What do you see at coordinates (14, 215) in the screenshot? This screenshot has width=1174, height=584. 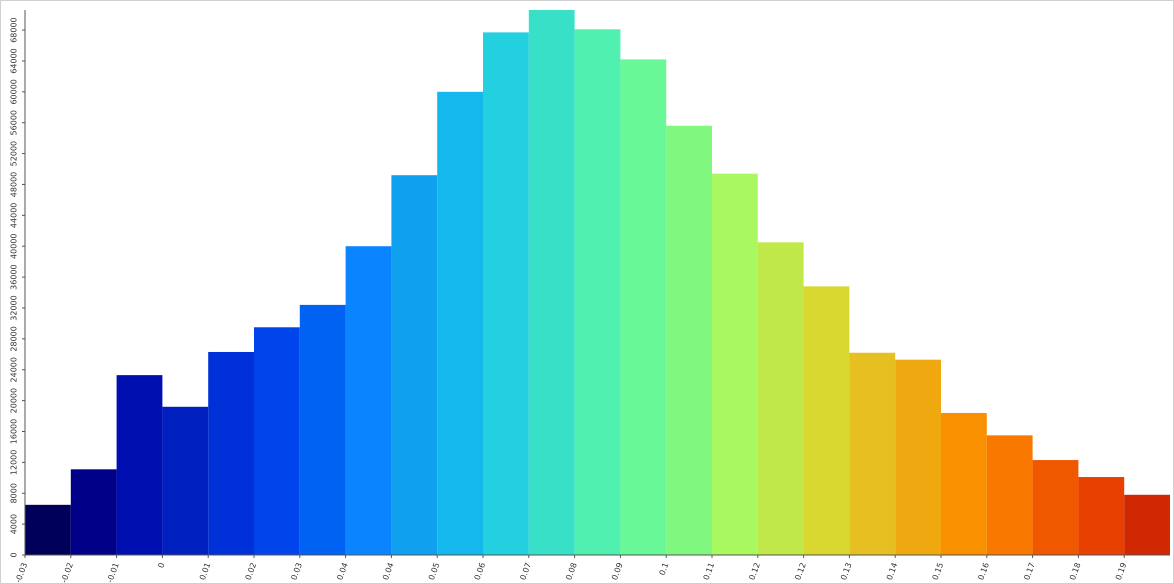 I see `y-tick-label: 44000` at bounding box center [14, 215].